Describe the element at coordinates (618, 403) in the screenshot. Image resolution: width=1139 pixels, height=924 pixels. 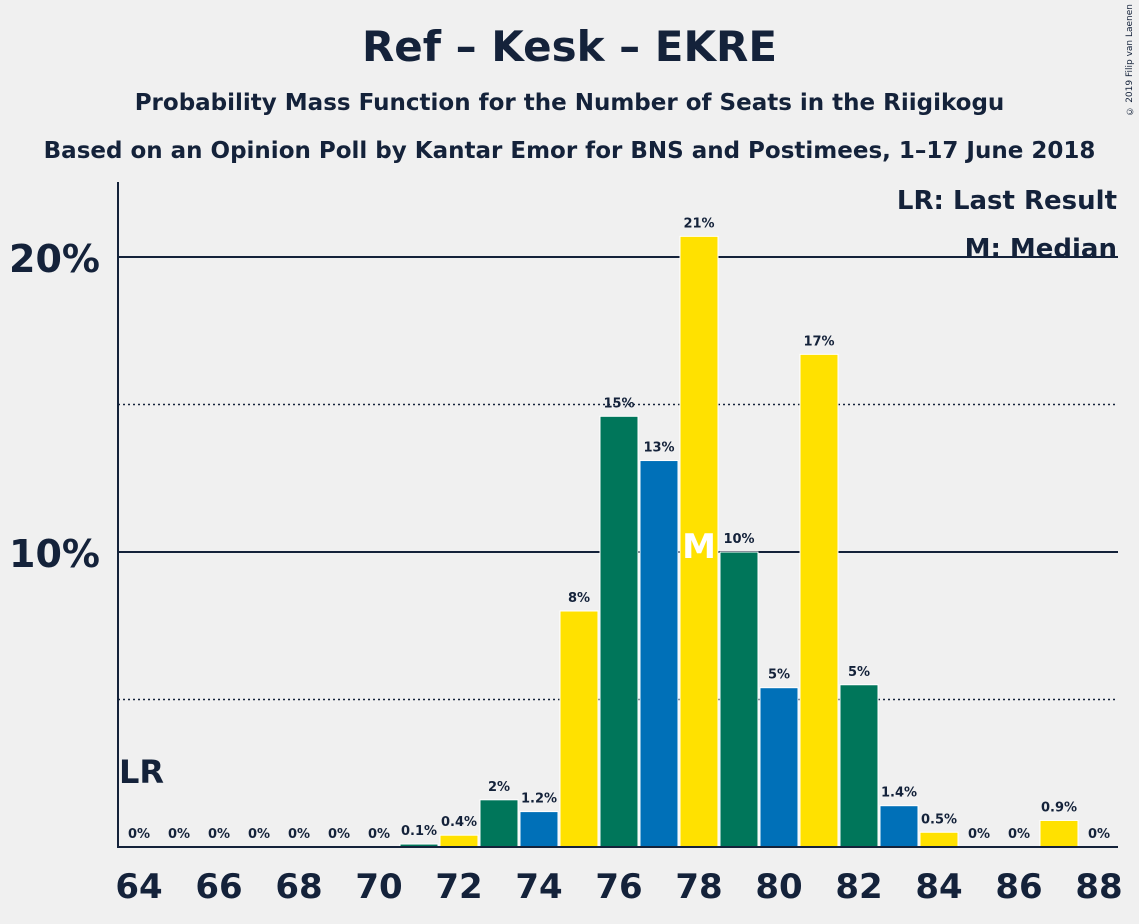
I see `bar-value-label: 15%` at that location.